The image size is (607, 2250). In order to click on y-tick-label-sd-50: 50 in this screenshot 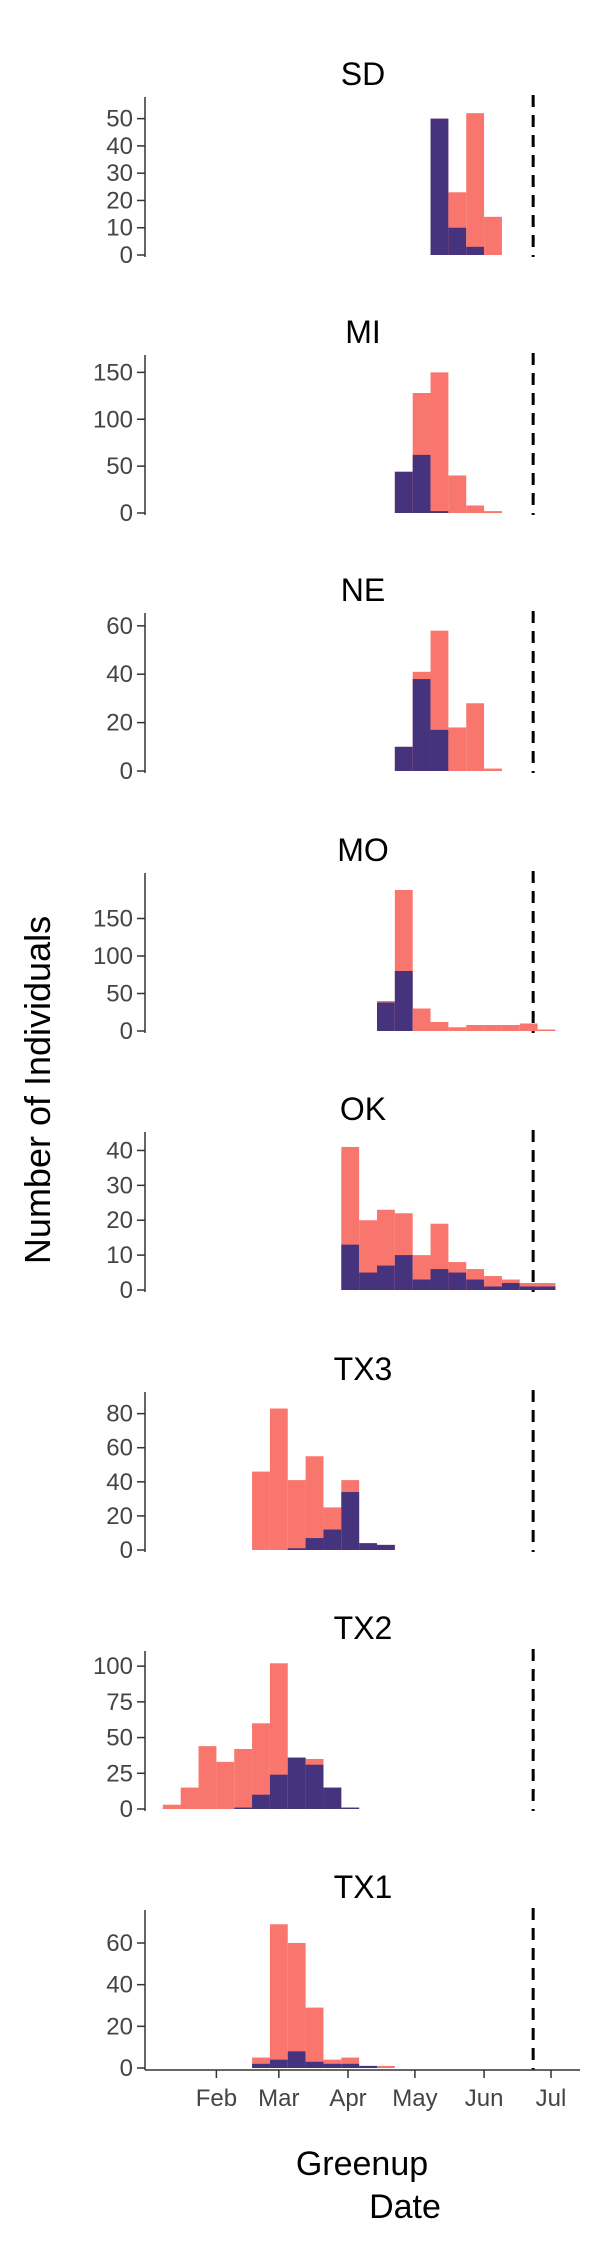, I will do `click(119, 119)`.